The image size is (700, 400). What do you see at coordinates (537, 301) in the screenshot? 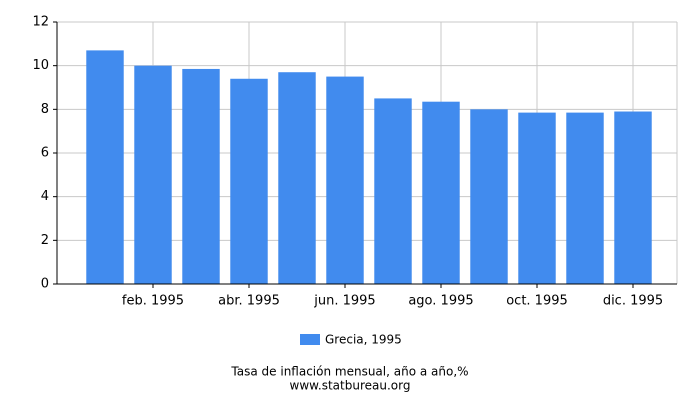
I see `x-tick-label: oct. 1995` at bounding box center [537, 301].